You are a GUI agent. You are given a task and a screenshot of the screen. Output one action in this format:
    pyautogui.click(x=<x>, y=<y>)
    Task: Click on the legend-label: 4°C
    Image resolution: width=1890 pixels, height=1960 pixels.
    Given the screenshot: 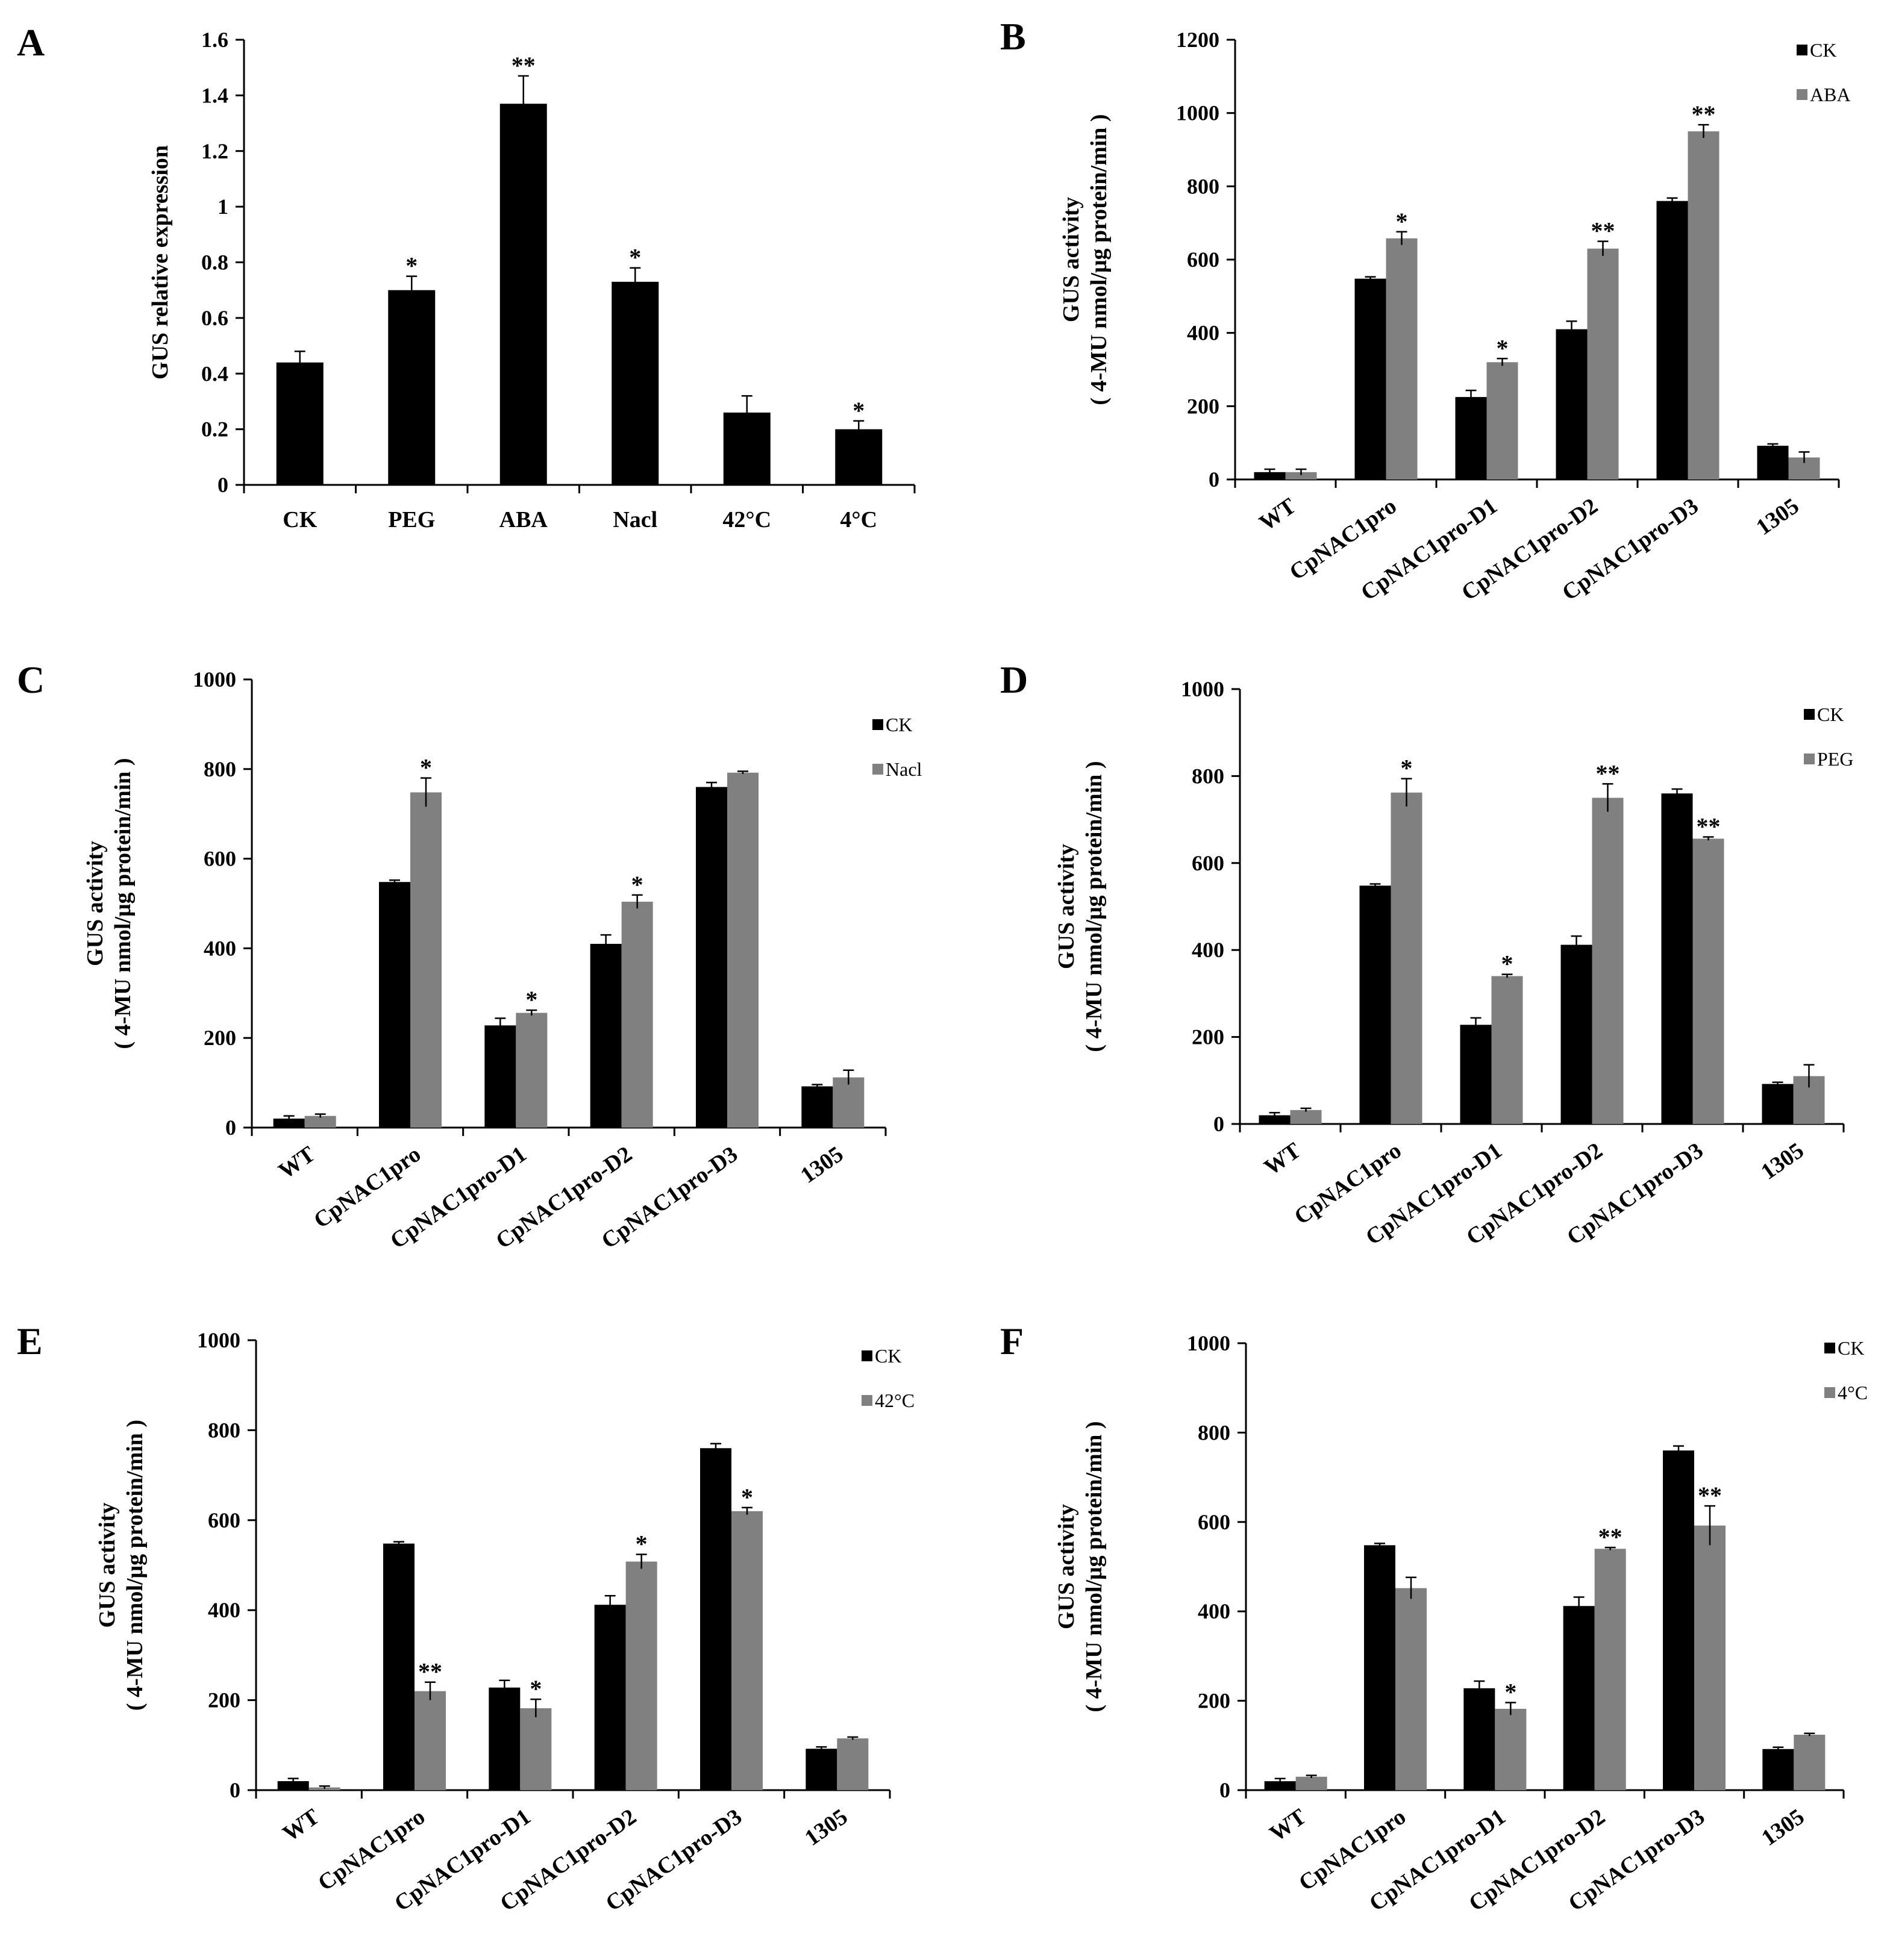 What is the action you would take?
    pyautogui.click(x=1853, y=1392)
    